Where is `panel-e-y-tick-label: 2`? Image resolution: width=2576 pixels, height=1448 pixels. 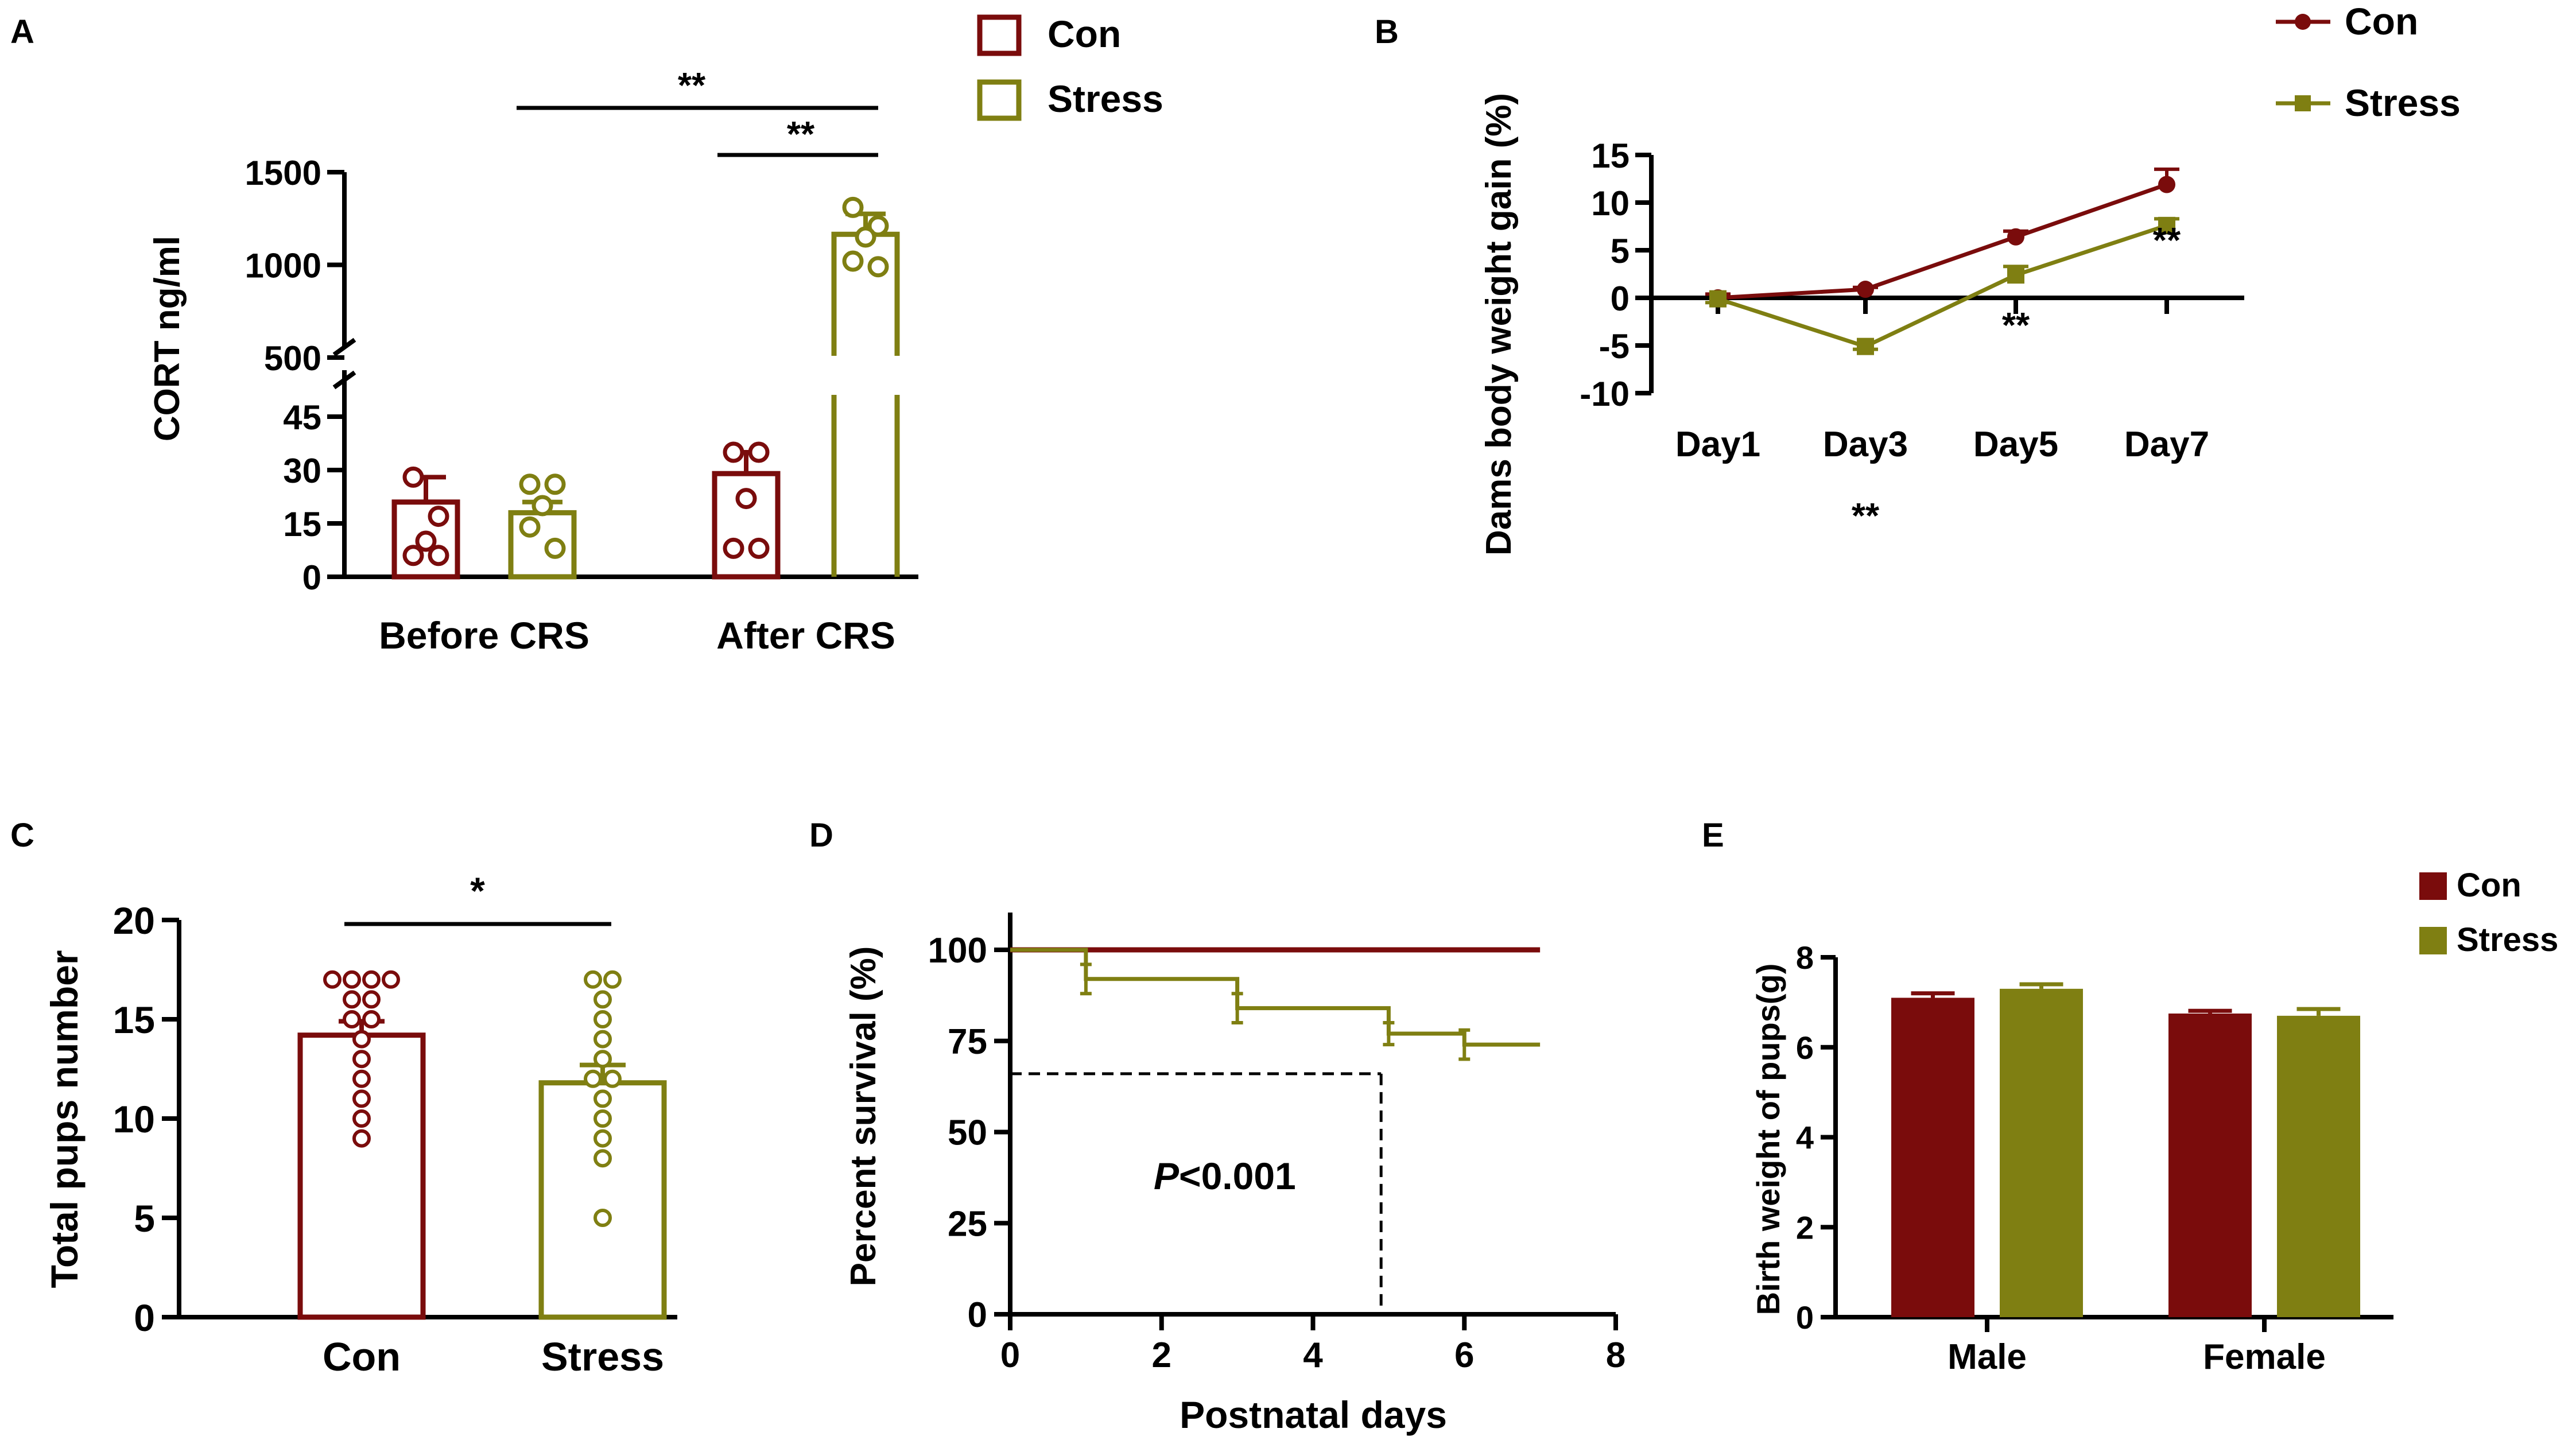 panel-e-y-tick-label: 2 is located at coordinates (1805, 1227).